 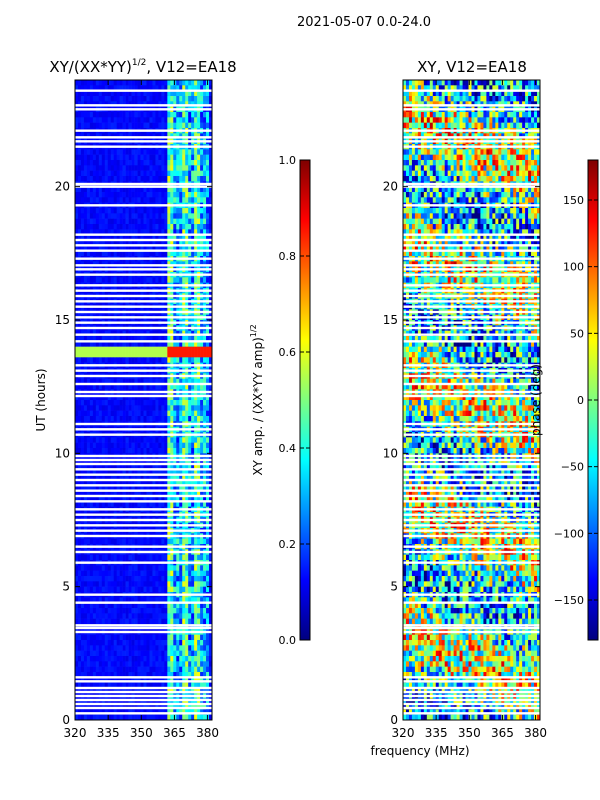 What do you see at coordinates (403, 733) in the screenshot?
I see `x-tick-label: 320` at bounding box center [403, 733].